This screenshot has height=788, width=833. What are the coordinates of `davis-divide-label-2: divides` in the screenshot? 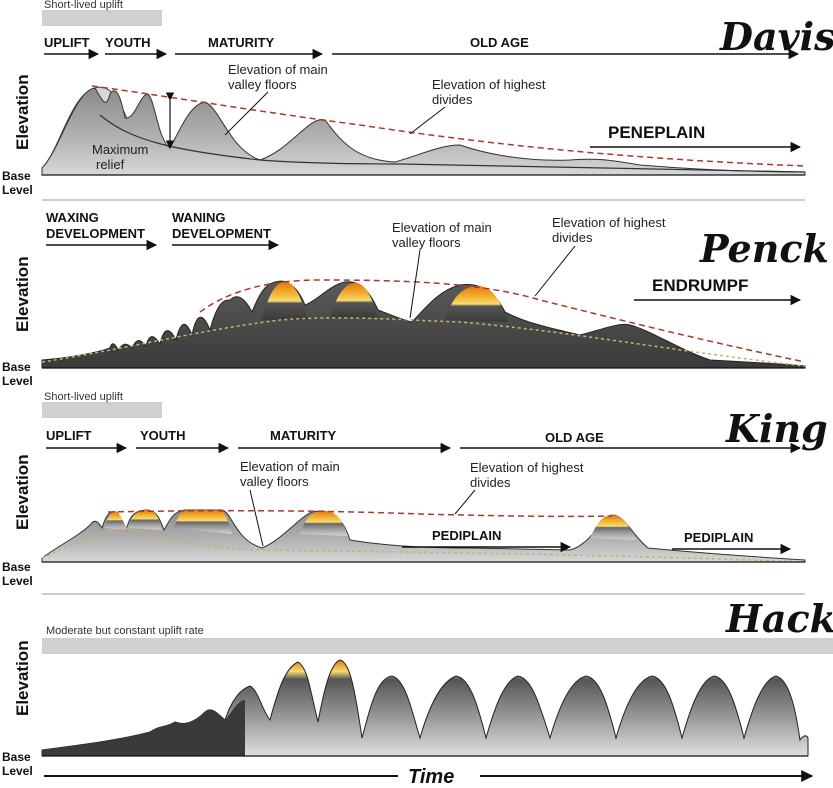 It's located at (452, 99).